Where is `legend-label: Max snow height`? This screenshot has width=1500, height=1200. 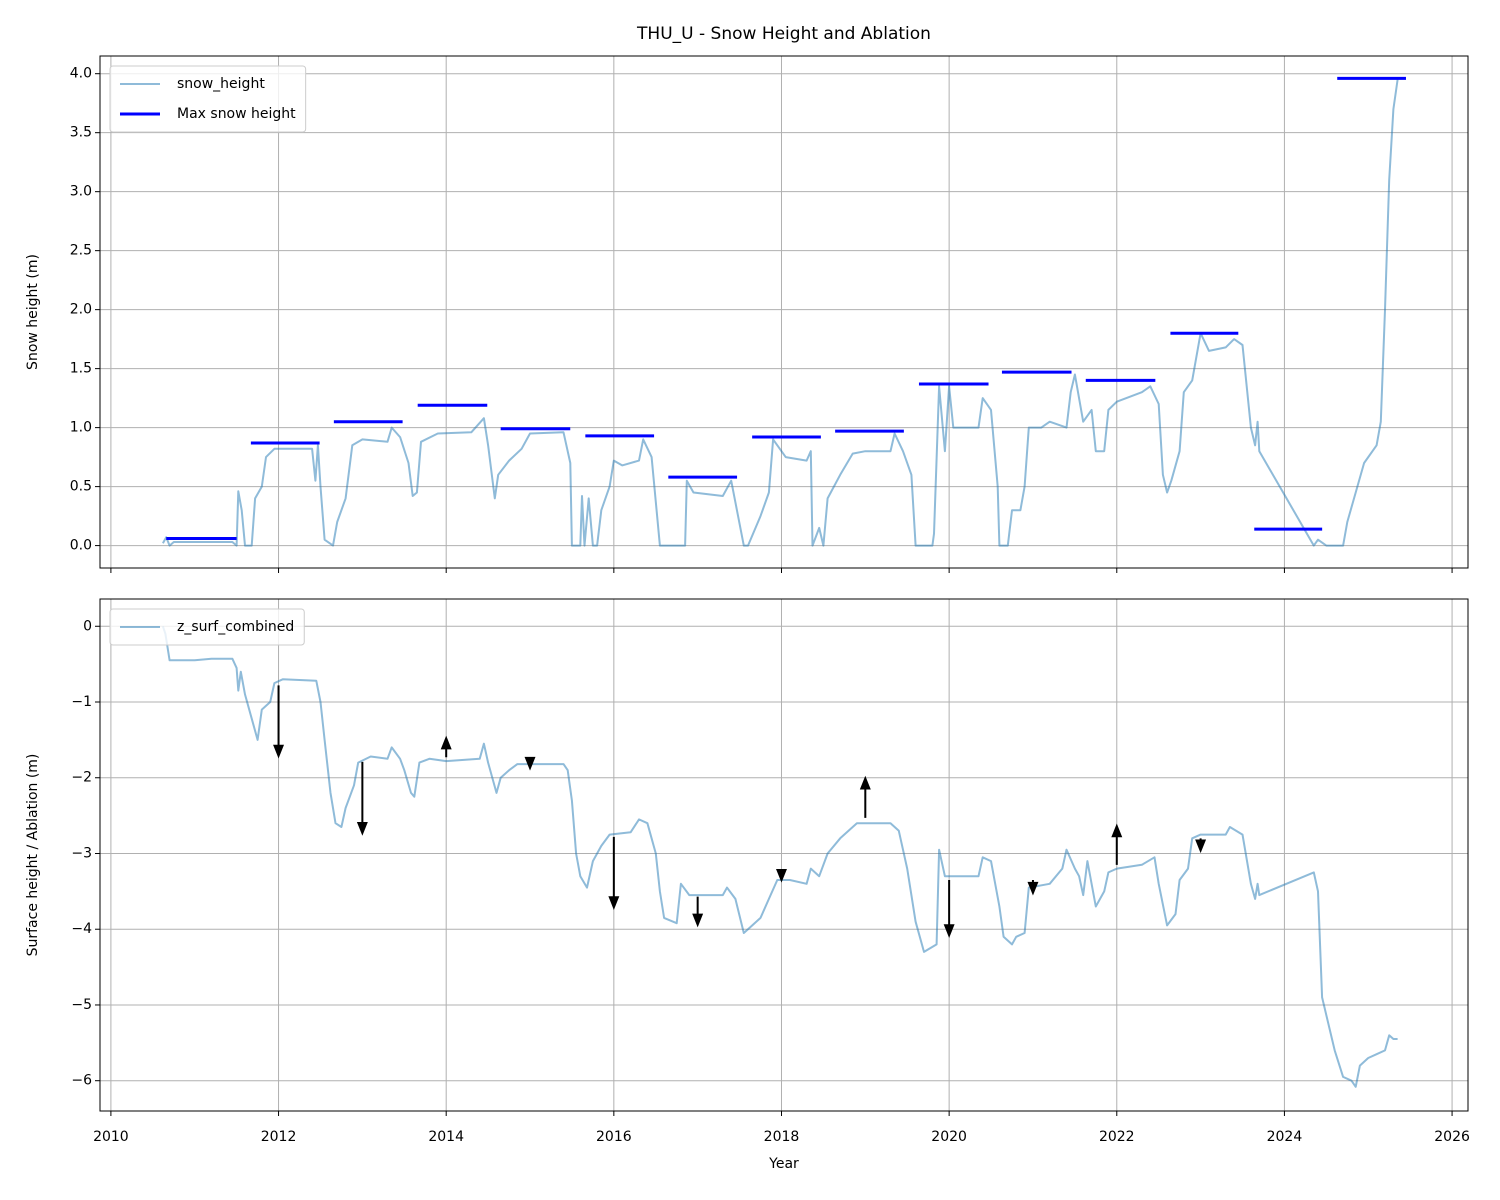 legend-label: Max snow height is located at coordinates (236, 114).